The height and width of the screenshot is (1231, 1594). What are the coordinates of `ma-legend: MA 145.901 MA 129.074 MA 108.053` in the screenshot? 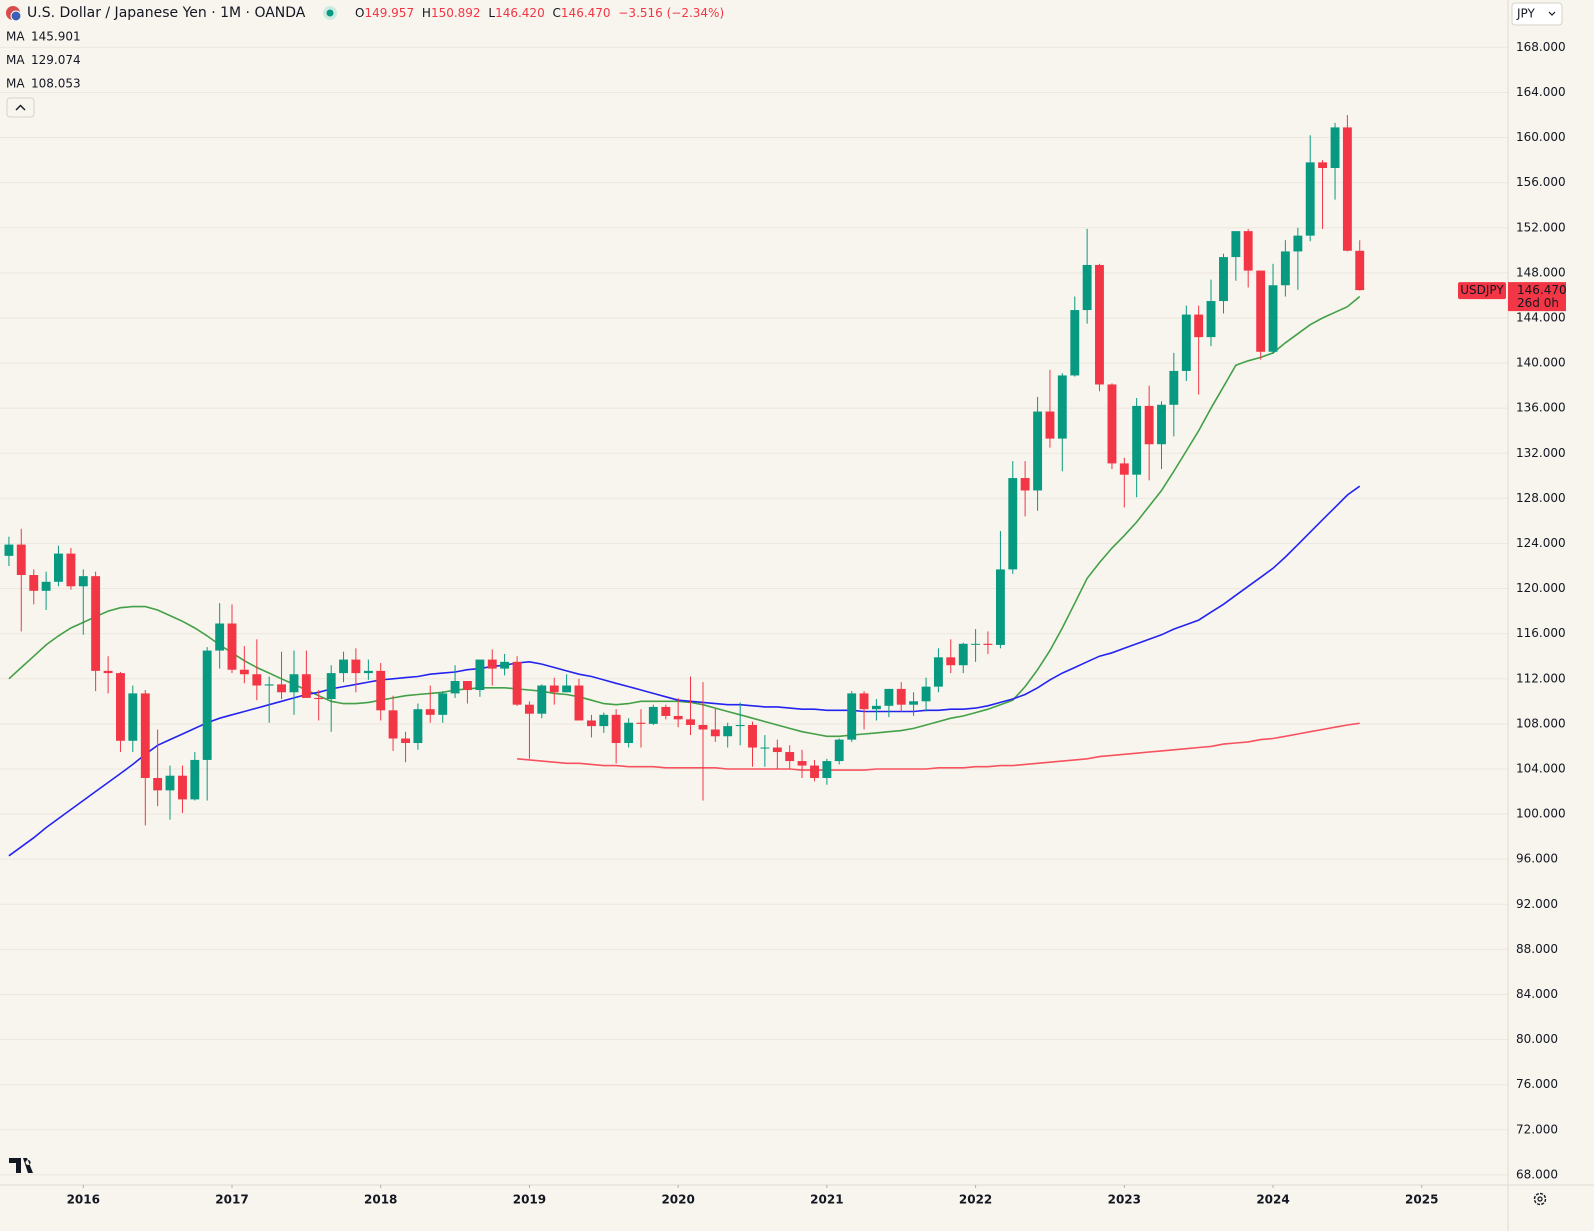 It's located at (43, 60).